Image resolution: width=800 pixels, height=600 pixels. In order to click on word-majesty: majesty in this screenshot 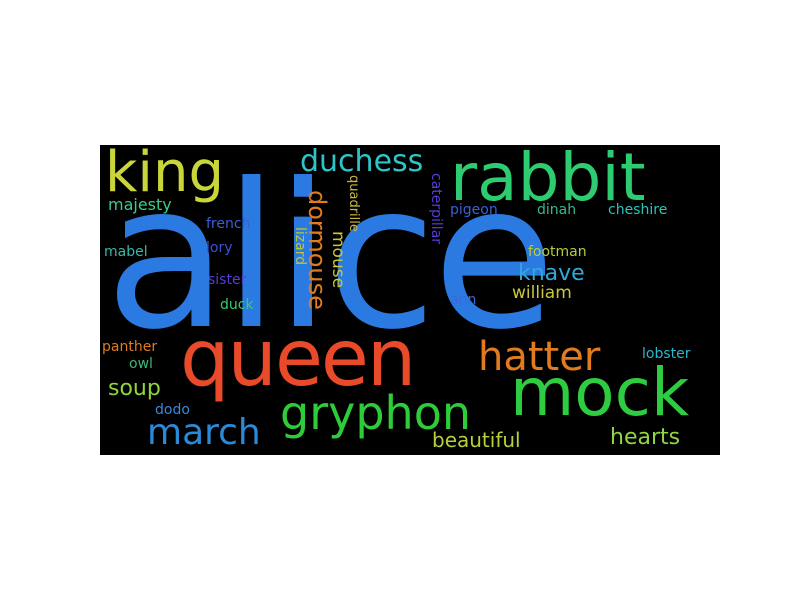, I will do `click(140, 204)`.